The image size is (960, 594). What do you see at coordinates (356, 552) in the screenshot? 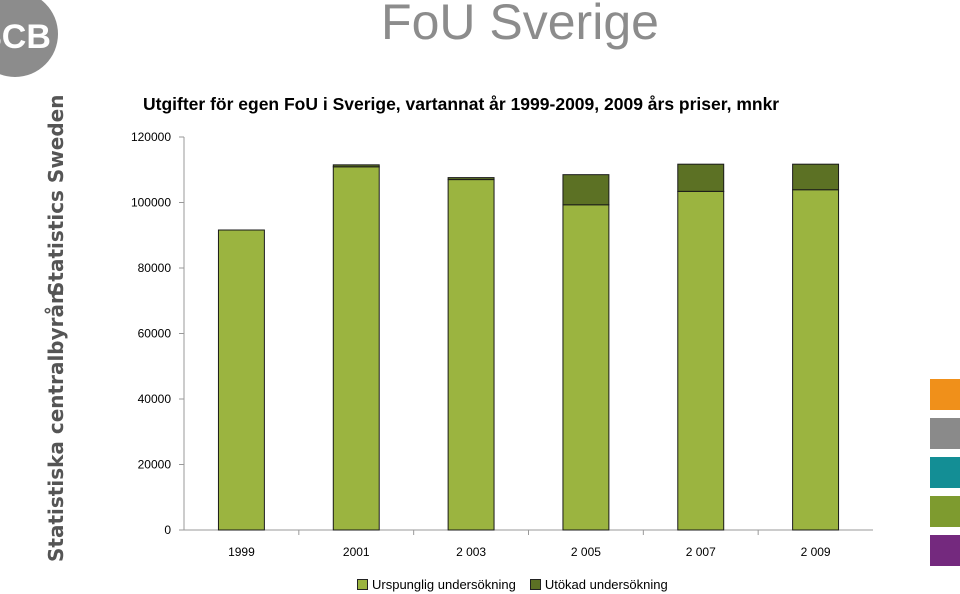
I see `x-tick-label: 2001` at bounding box center [356, 552].